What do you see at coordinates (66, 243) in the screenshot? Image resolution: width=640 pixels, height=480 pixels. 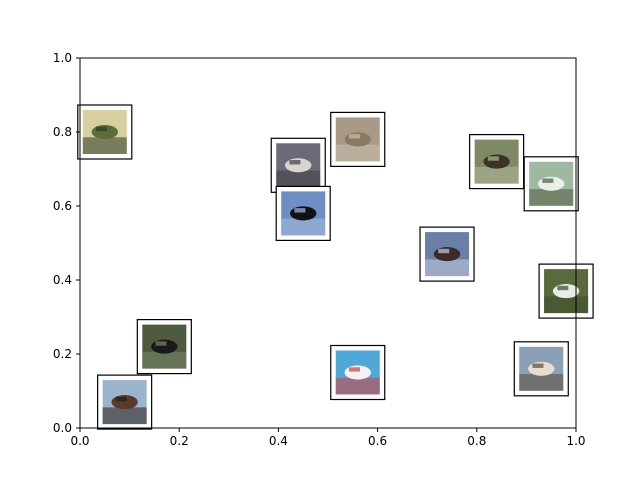 I see `y-axis: 0.0 0.2 0.4 0.6 0.8 1.0` at bounding box center [66, 243].